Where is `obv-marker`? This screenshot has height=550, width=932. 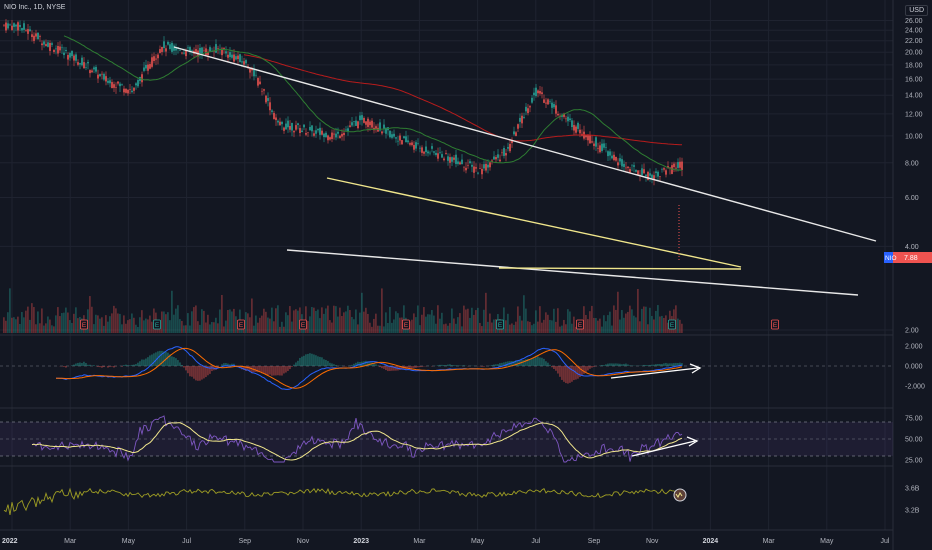 obv-marker is located at coordinates (680, 495).